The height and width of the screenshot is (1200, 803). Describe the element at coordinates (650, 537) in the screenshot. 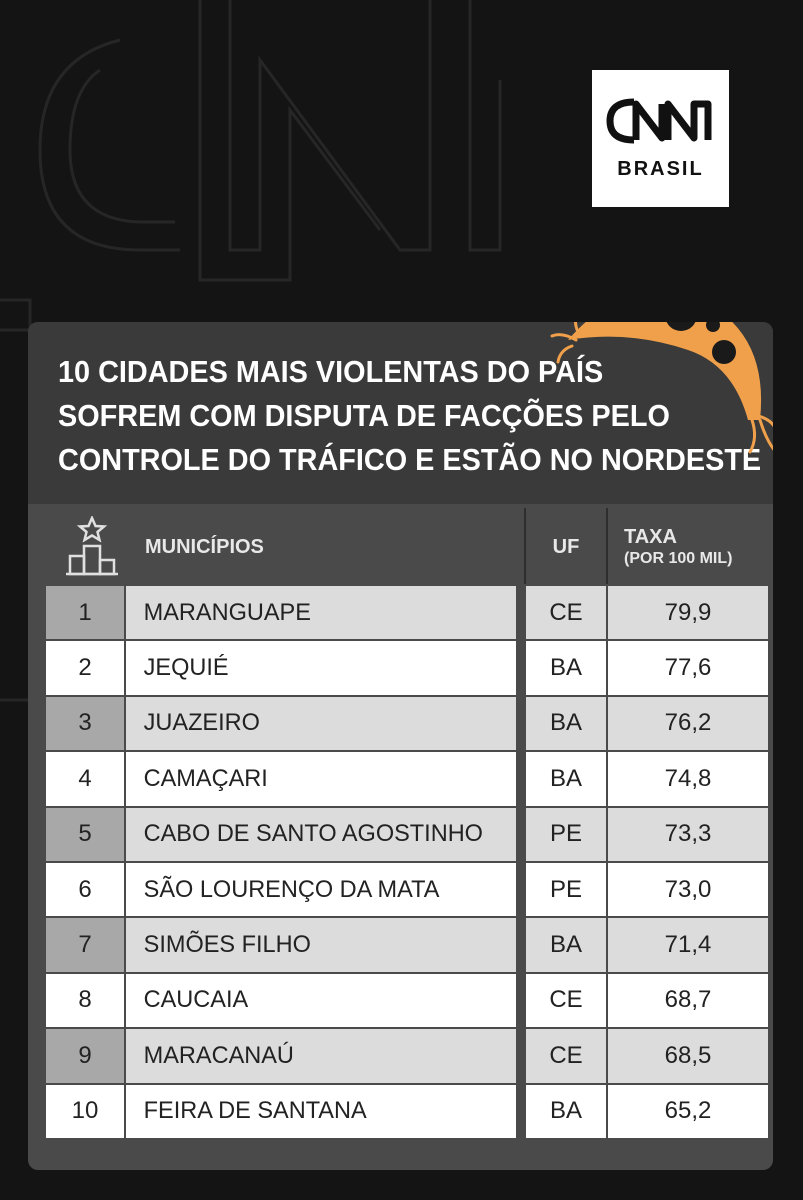

I see `column-header-taxa-label: TAXA` at that location.